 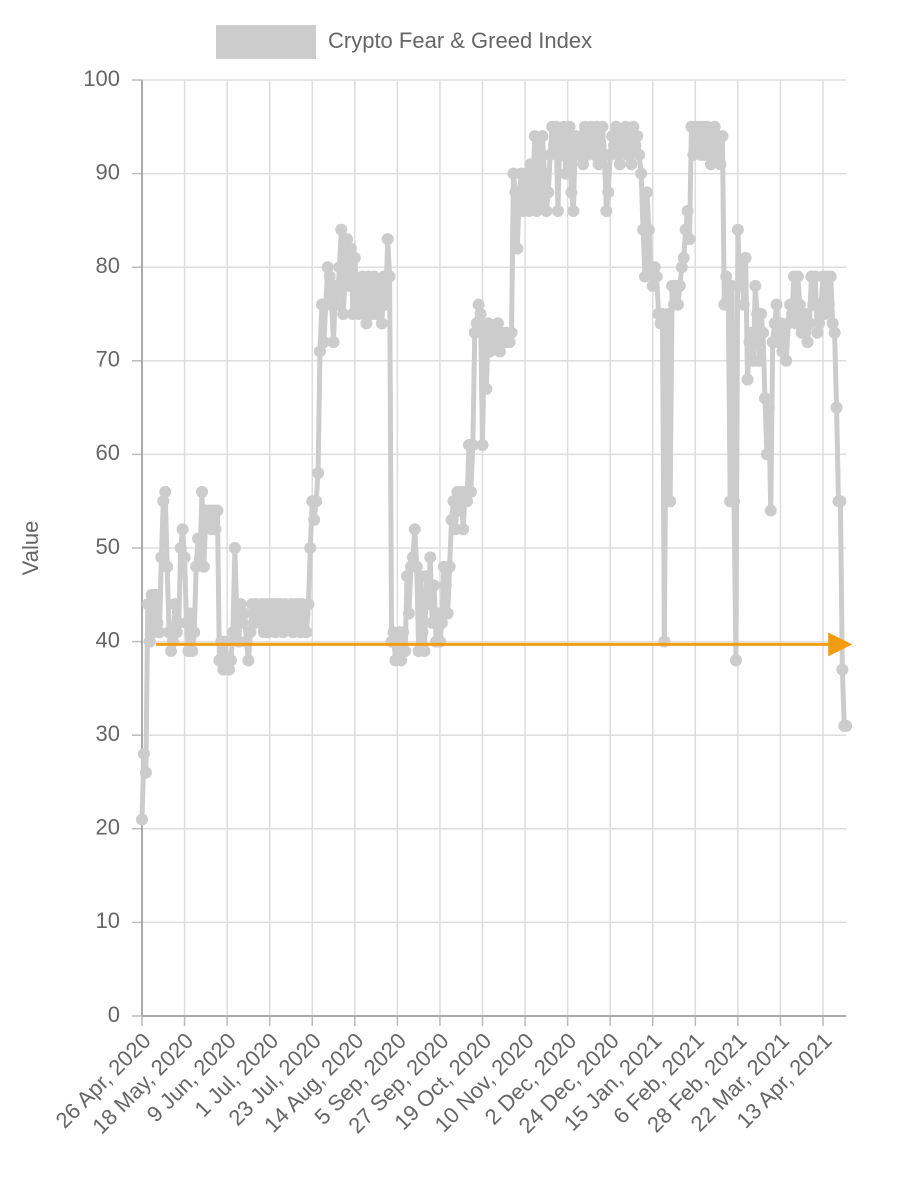 I want to click on y-axis-label: Value, so click(x=30, y=548).